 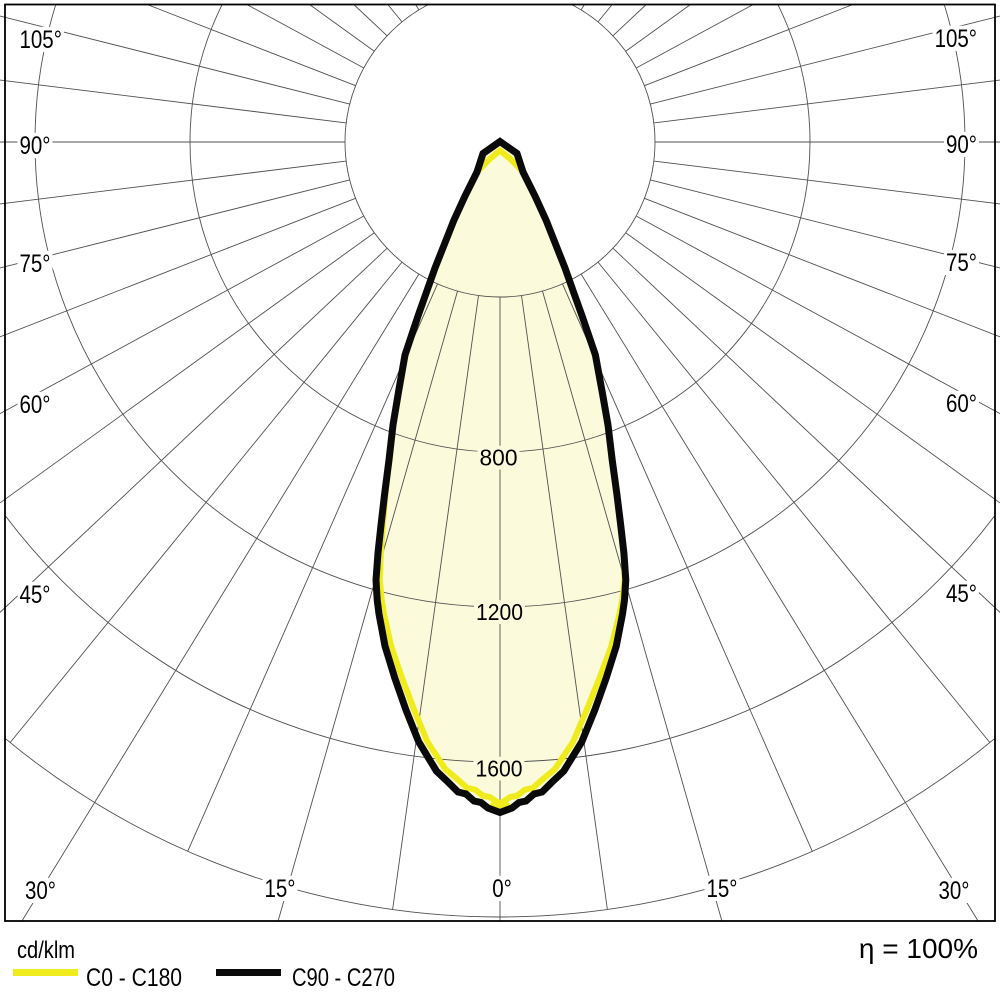 What do you see at coordinates (918, 948) in the screenshot?
I see `svg-text: η = 100%` at bounding box center [918, 948].